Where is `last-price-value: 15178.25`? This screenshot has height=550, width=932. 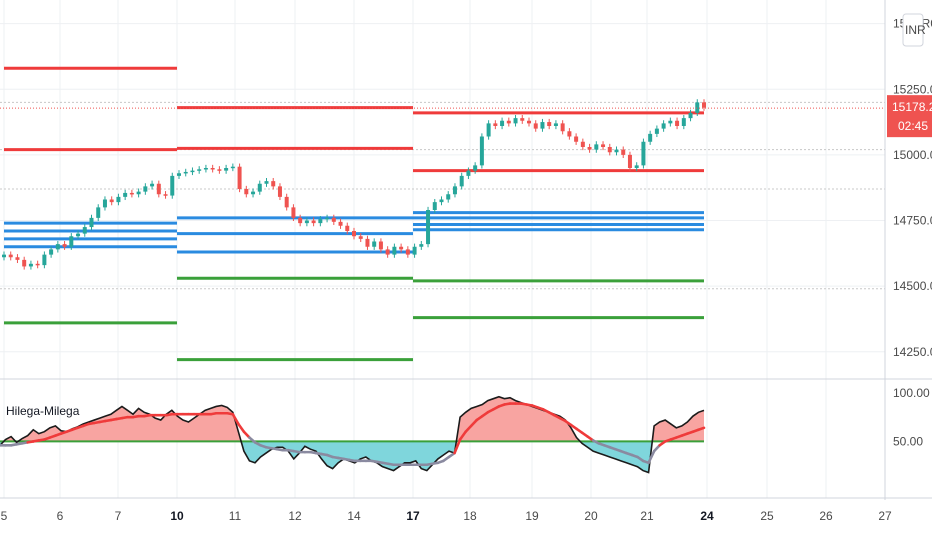
last-price-value: 15178.25 is located at coordinates (912, 107).